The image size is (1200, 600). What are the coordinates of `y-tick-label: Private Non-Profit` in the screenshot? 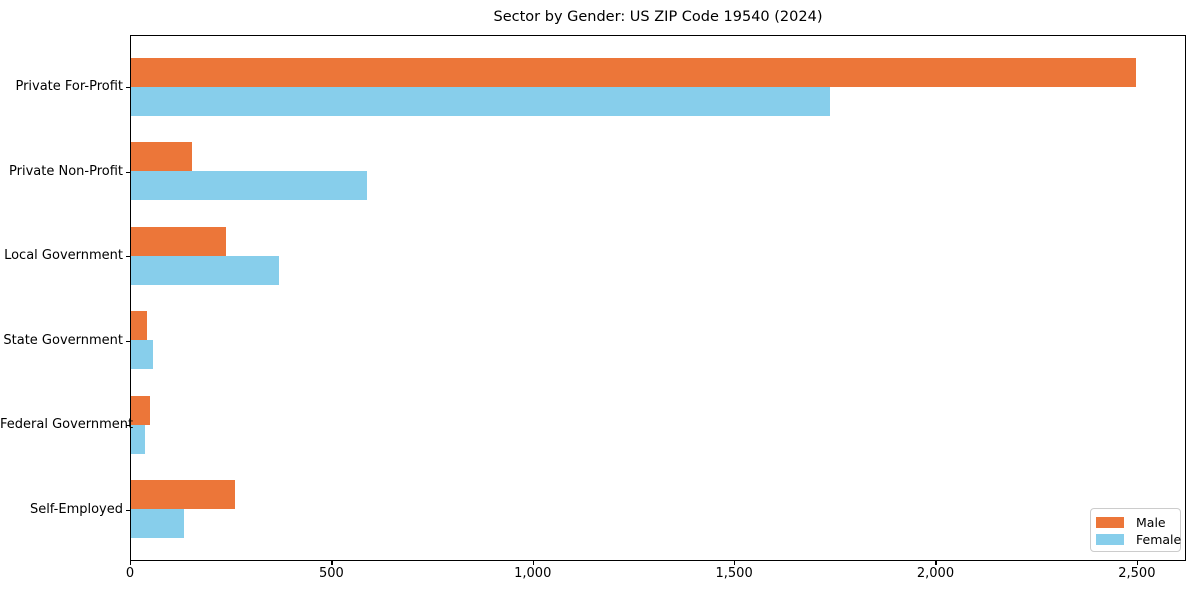 It's located at (66, 171).